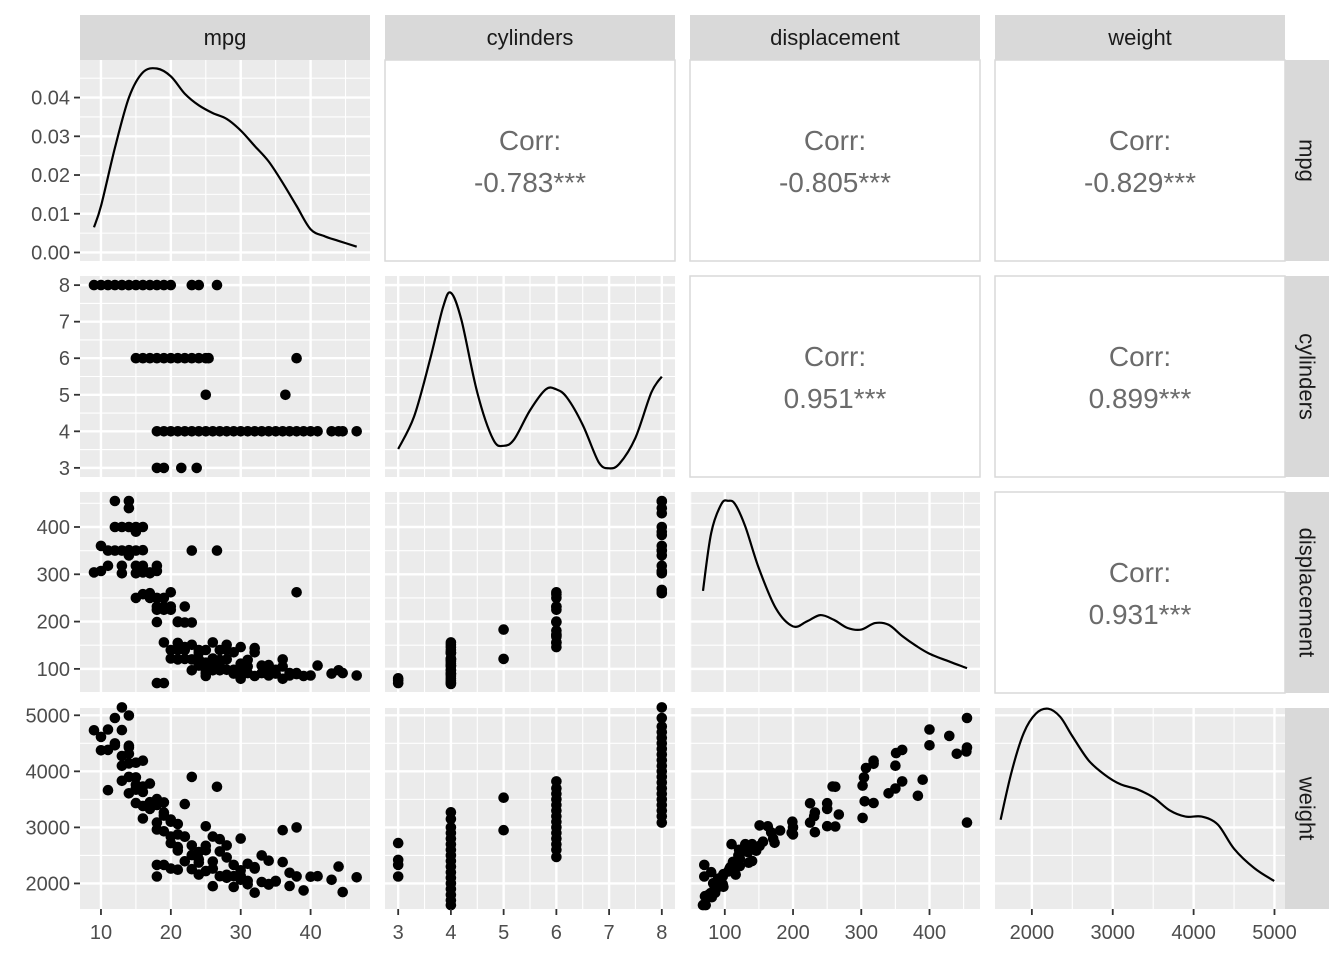 Image resolution: width=1344 pixels, height=960 pixels. What do you see at coordinates (101, 933) in the screenshot?
I see `x-tick-label: 10` at bounding box center [101, 933].